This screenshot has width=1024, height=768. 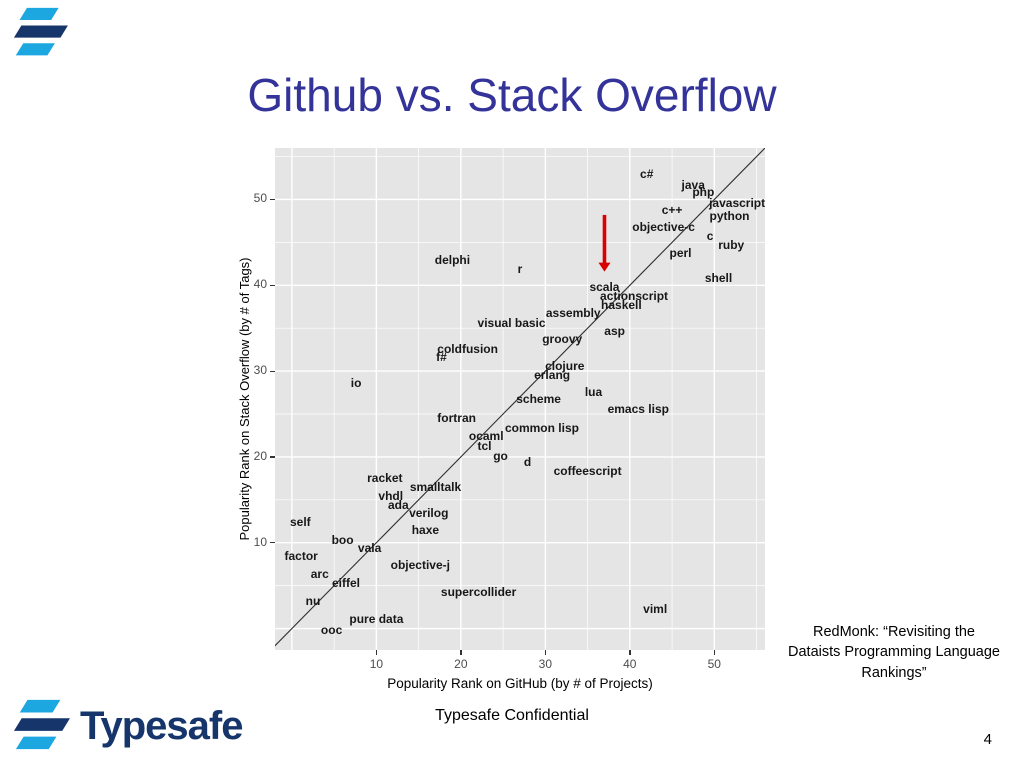 What do you see at coordinates (260, 284) in the screenshot?
I see `y-tick-label: 40` at bounding box center [260, 284].